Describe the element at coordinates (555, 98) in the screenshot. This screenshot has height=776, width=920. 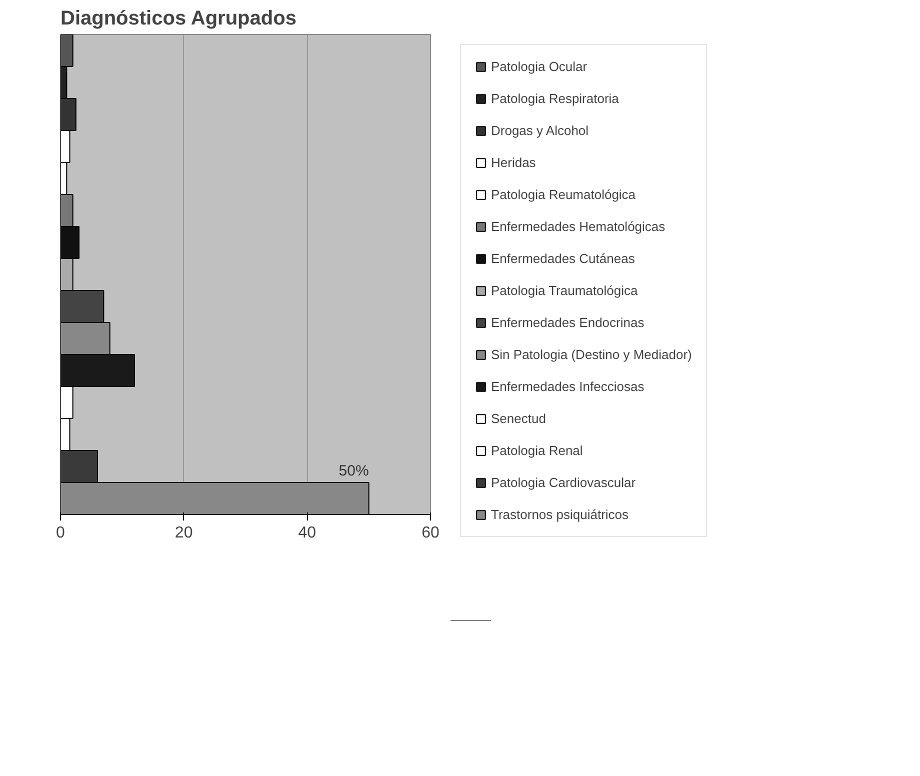
I see `legend-label: Patologia Respiratoria` at that location.